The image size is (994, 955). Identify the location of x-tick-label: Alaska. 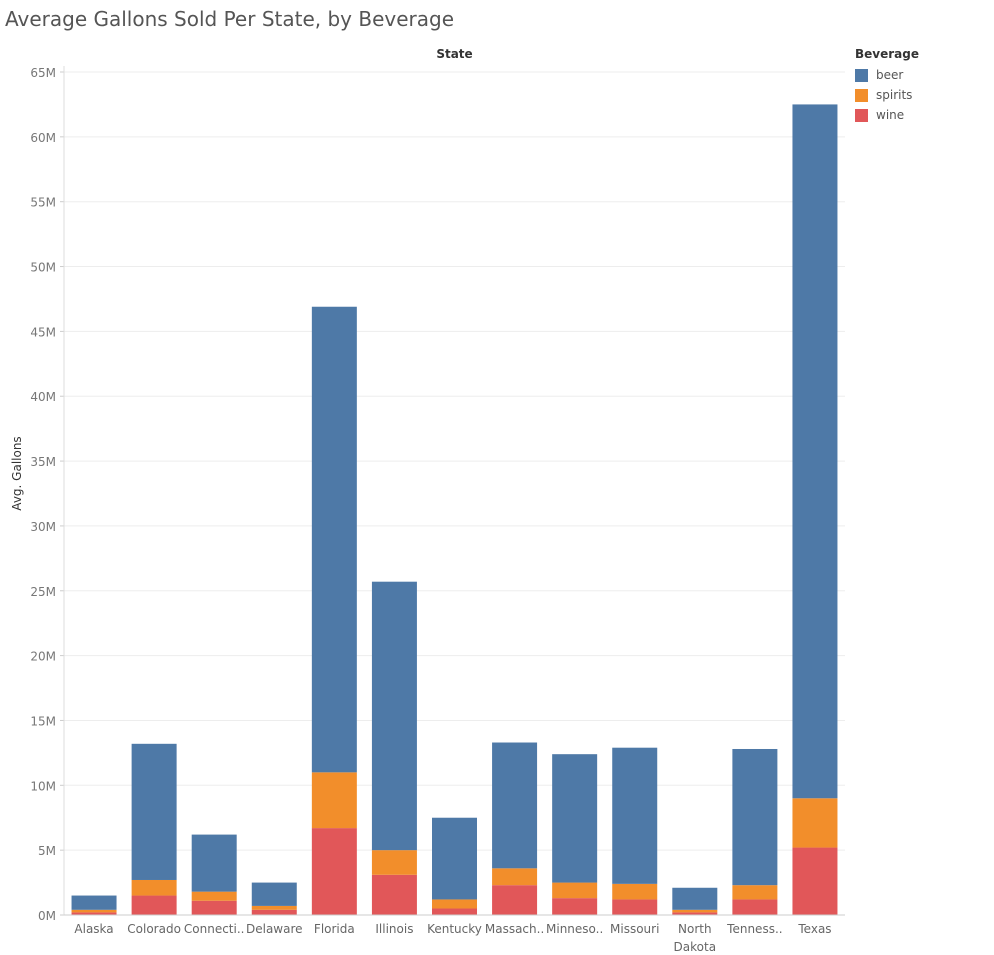
(93, 929).